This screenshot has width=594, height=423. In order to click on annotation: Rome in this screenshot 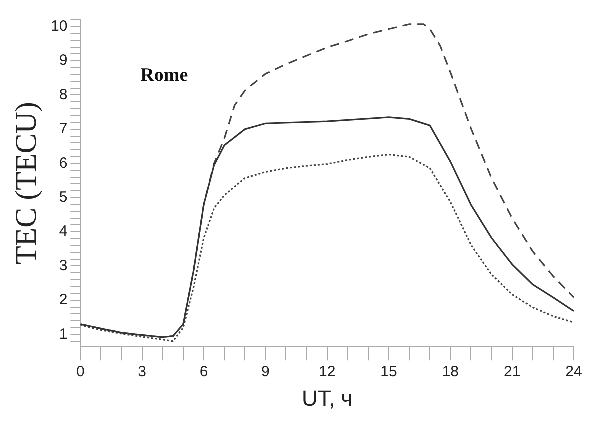, I will do `click(164, 75)`.